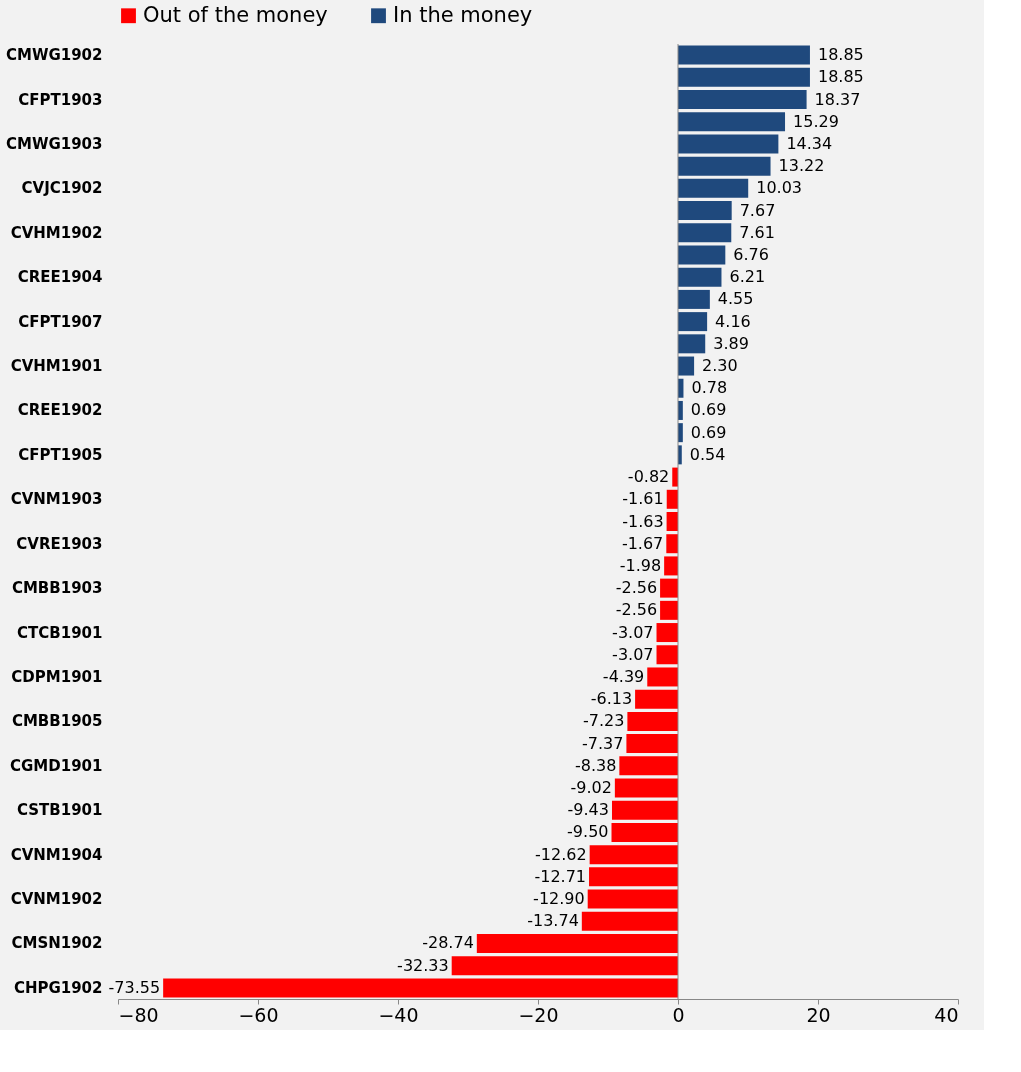 The image size is (1021, 1072). Describe the element at coordinates (56, 499) in the screenshot. I see `y-tick-label: CVNM1903` at that location.